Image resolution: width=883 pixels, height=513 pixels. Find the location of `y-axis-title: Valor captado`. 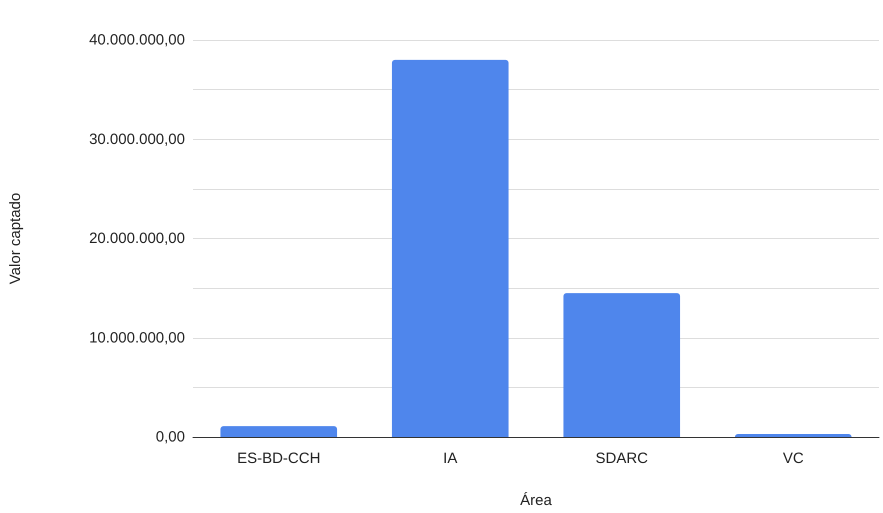

y-axis-title: Valor captado is located at coordinates (15, 238).